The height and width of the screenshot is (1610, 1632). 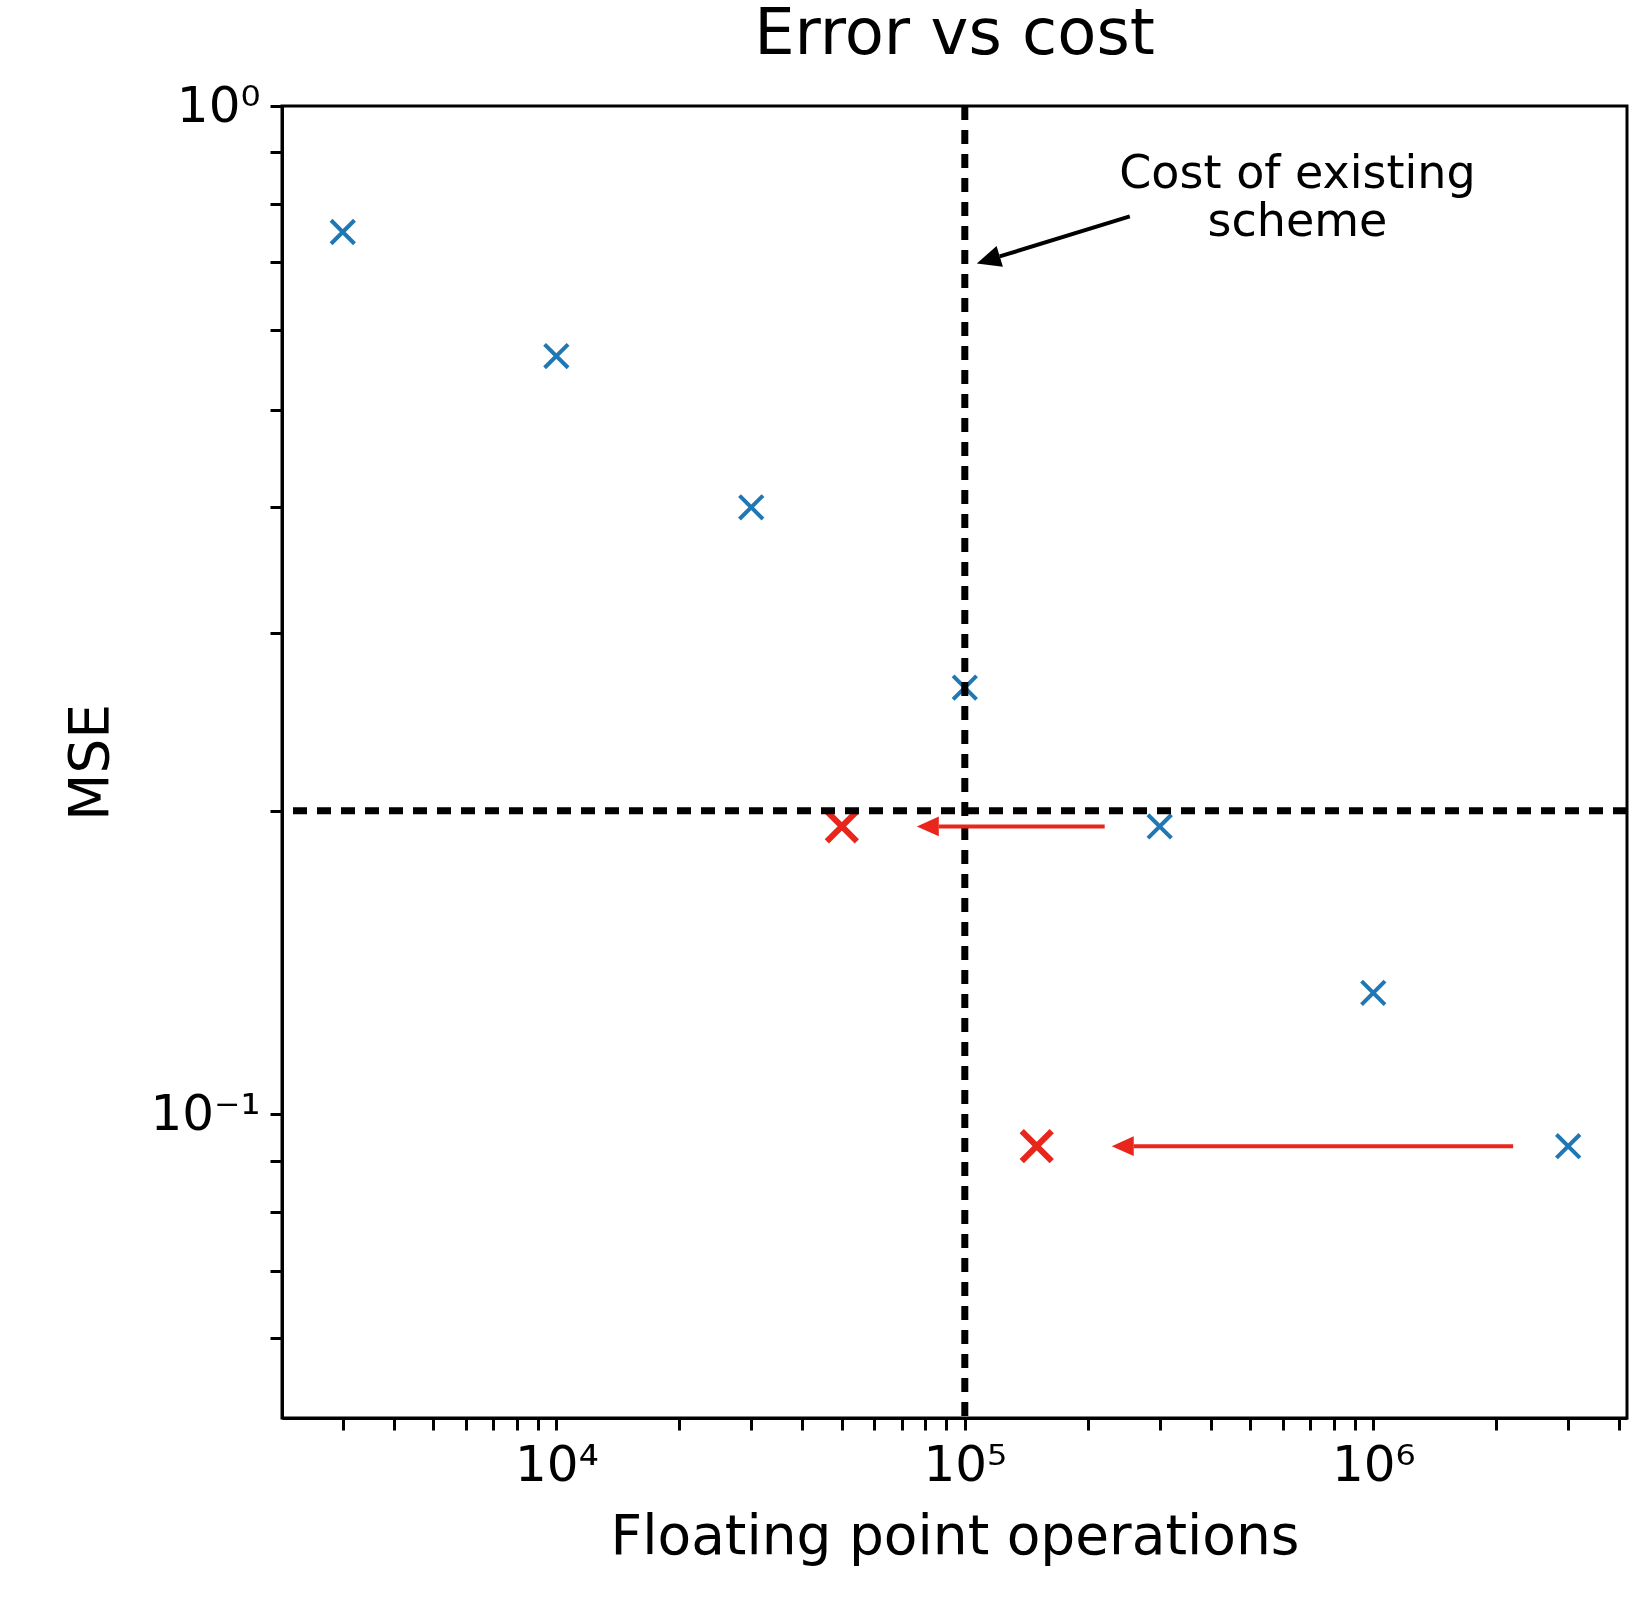 What do you see at coordinates (205, 1112) in the screenshot?
I see `y-tick-label: 10⁻¹` at bounding box center [205, 1112].